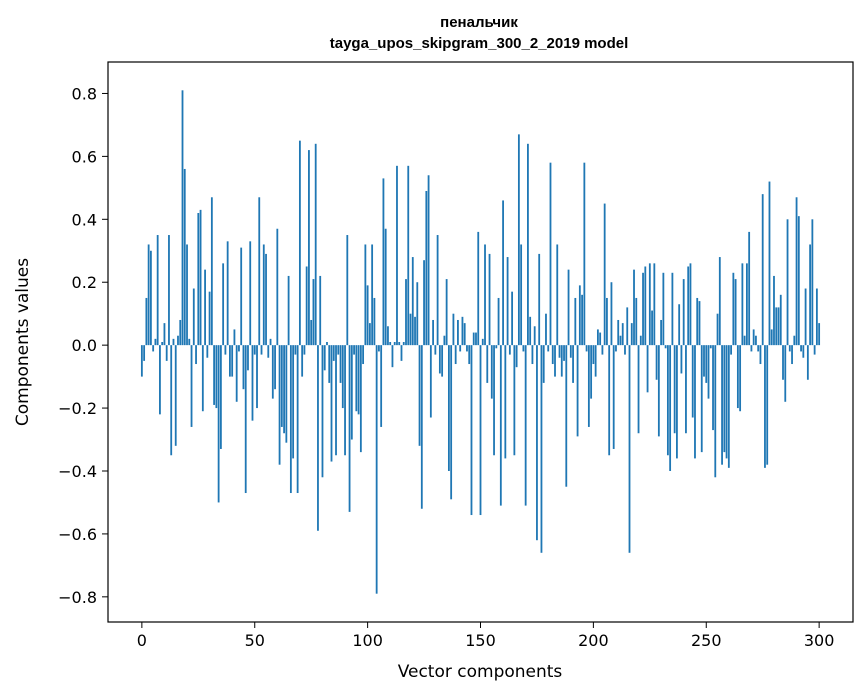  I want to click on y-tick-label: 0.4, so click(84, 219).